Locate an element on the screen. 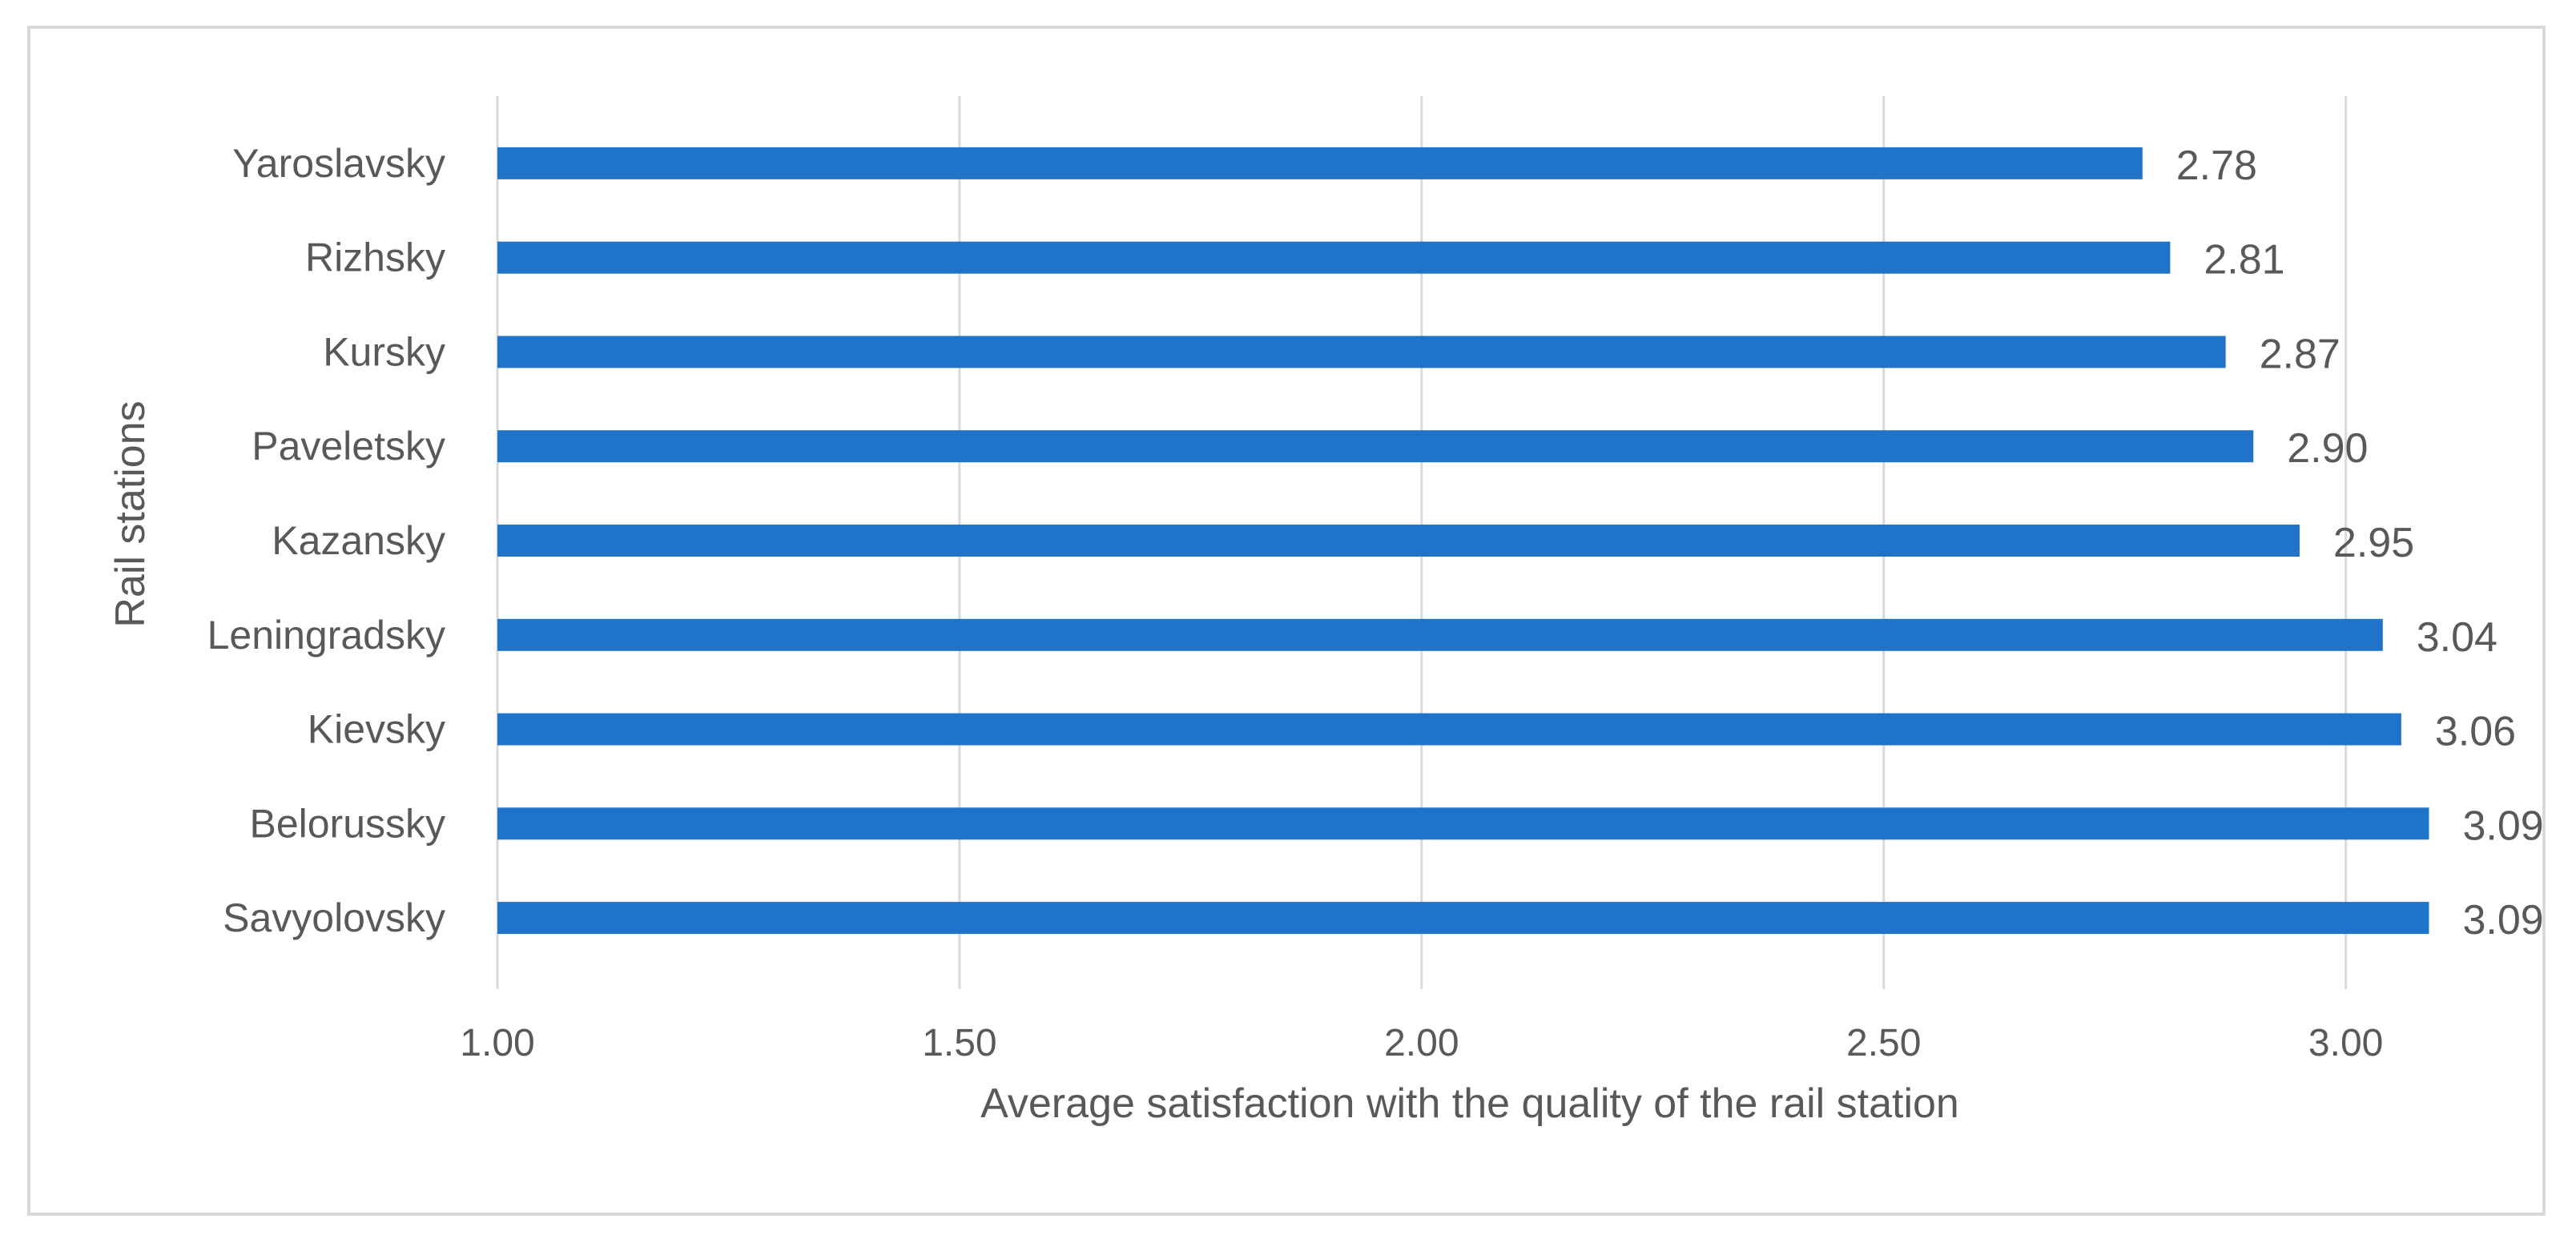 The image size is (2576, 1243). category-label: Kazansky is located at coordinates (358, 540).